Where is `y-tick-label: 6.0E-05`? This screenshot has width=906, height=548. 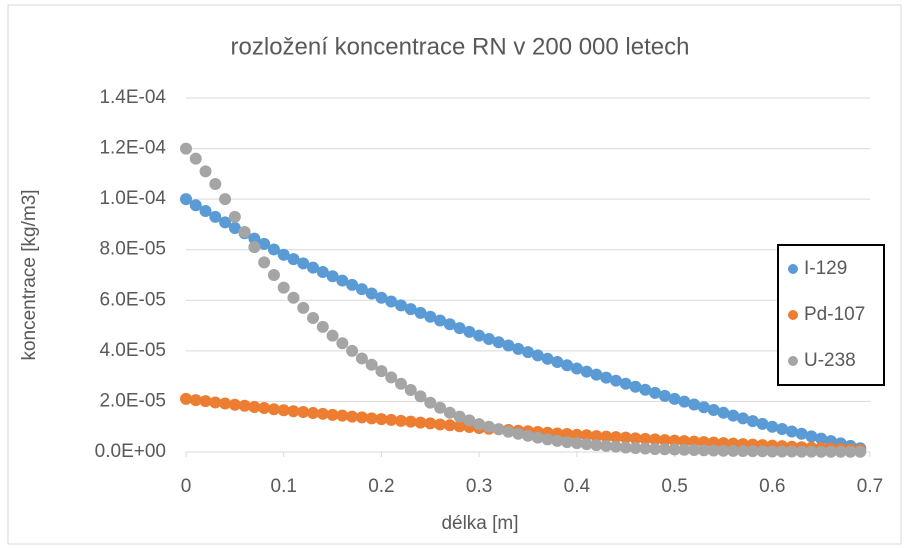
y-tick-label: 6.0E-05 is located at coordinates (132, 299).